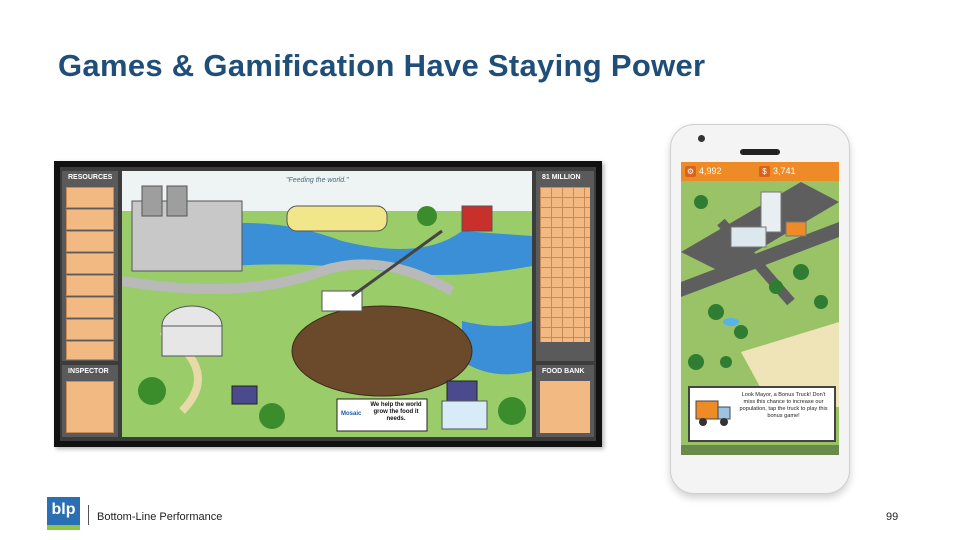 The width and height of the screenshot is (960, 540). What do you see at coordinates (714, 414) in the screenshot?
I see `truck-icon` at bounding box center [714, 414].